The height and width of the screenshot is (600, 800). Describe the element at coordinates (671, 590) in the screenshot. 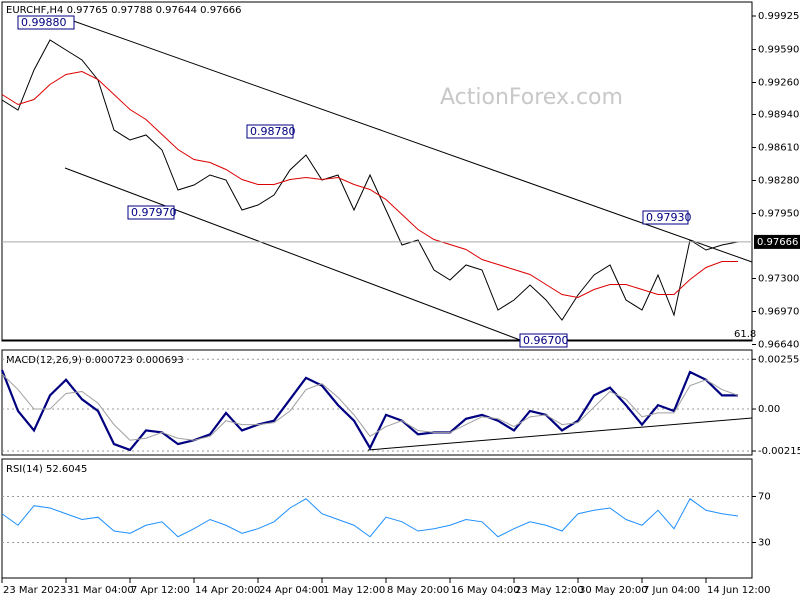

I see `x-tick-label: 7 Jun 04:00` at that location.